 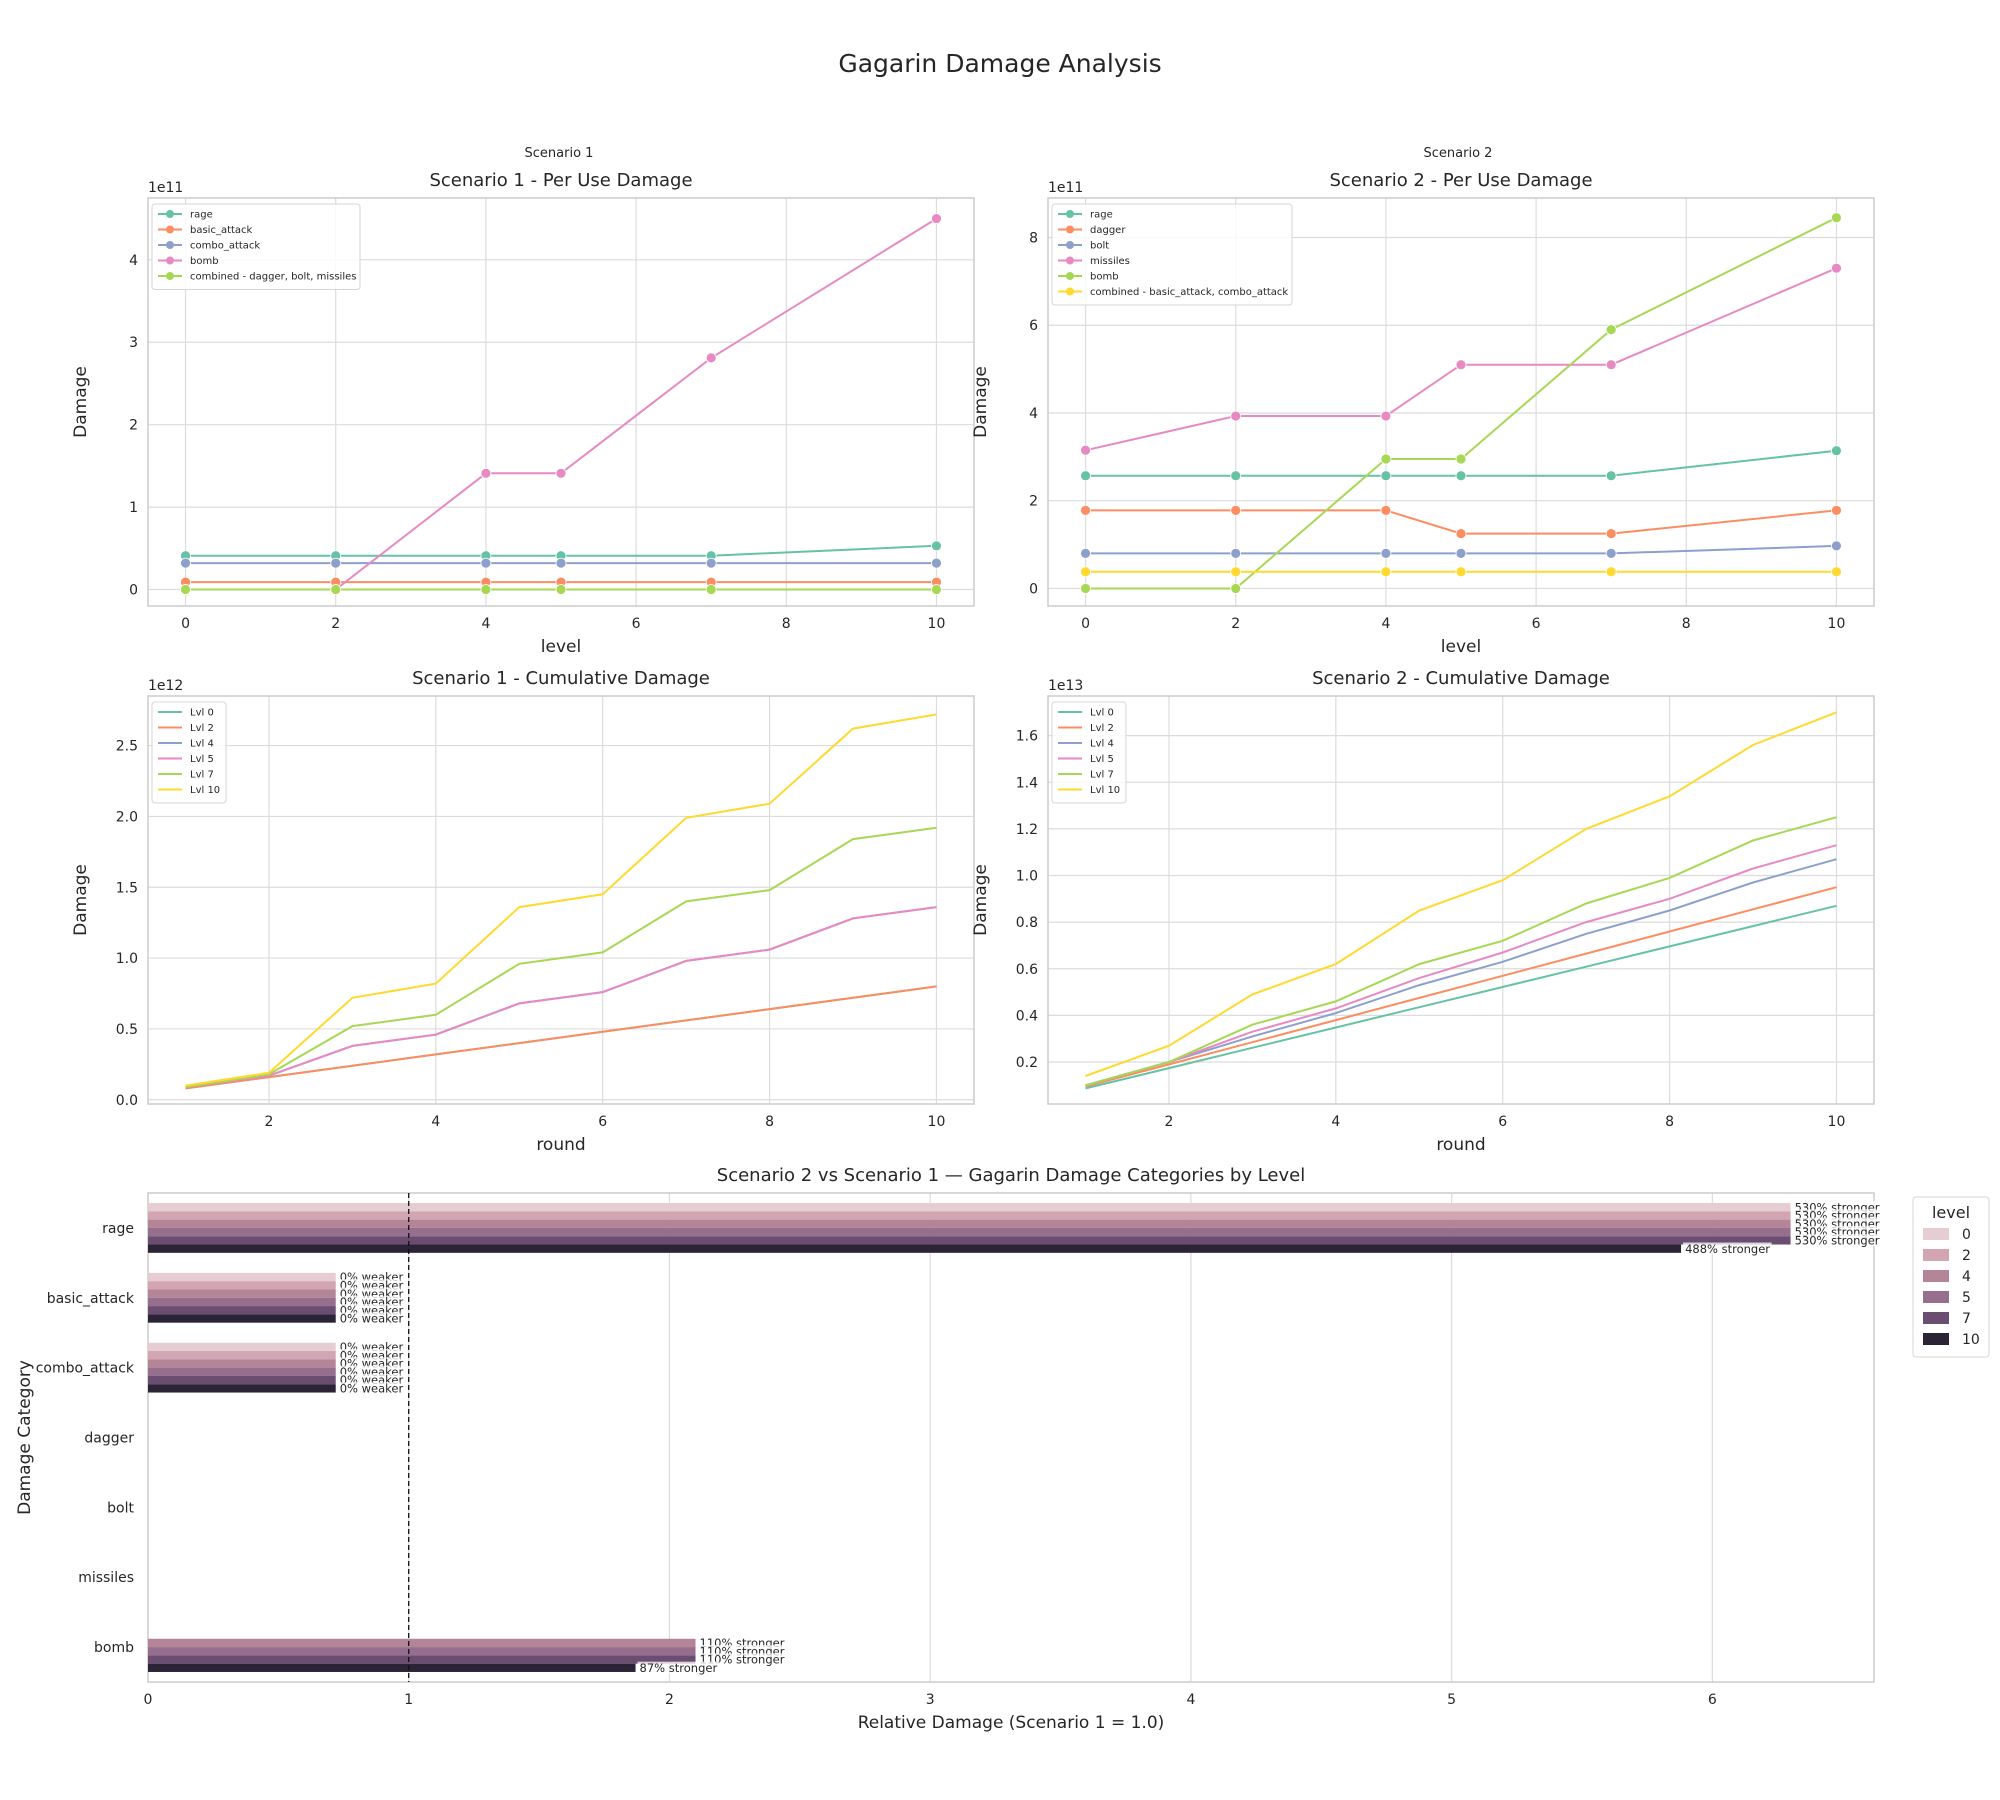 I want to click on y-tick-label: 0.5, so click(x=127, y=1030).